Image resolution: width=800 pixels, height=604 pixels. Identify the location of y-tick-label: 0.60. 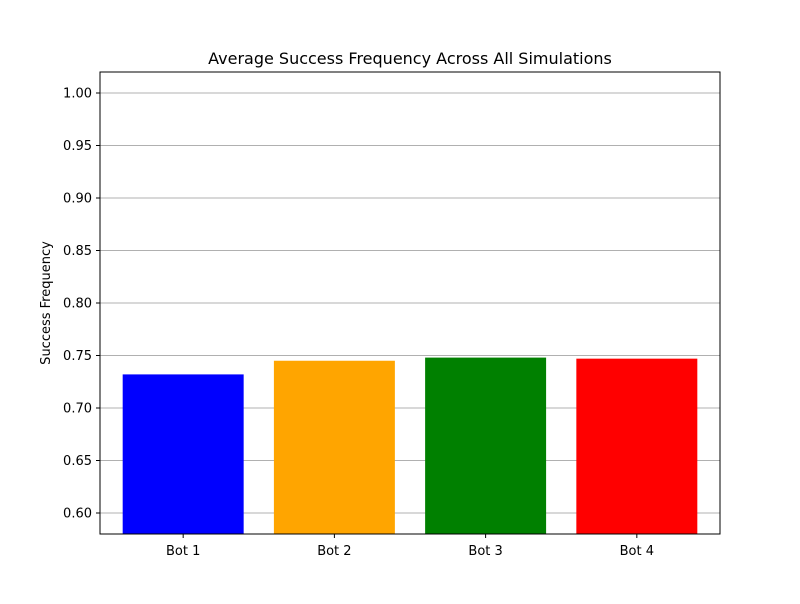
(77, 514).